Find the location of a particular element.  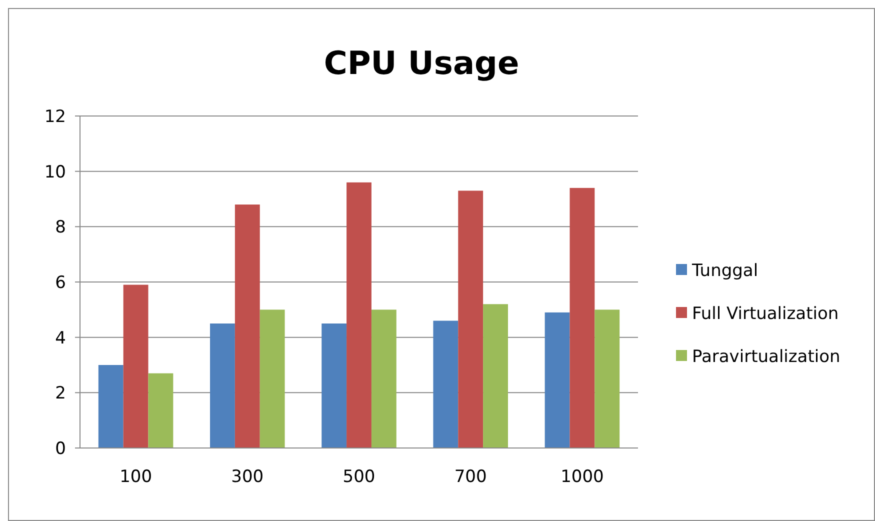

chart-title: CPU Usage is located at coordinates (422, 63).